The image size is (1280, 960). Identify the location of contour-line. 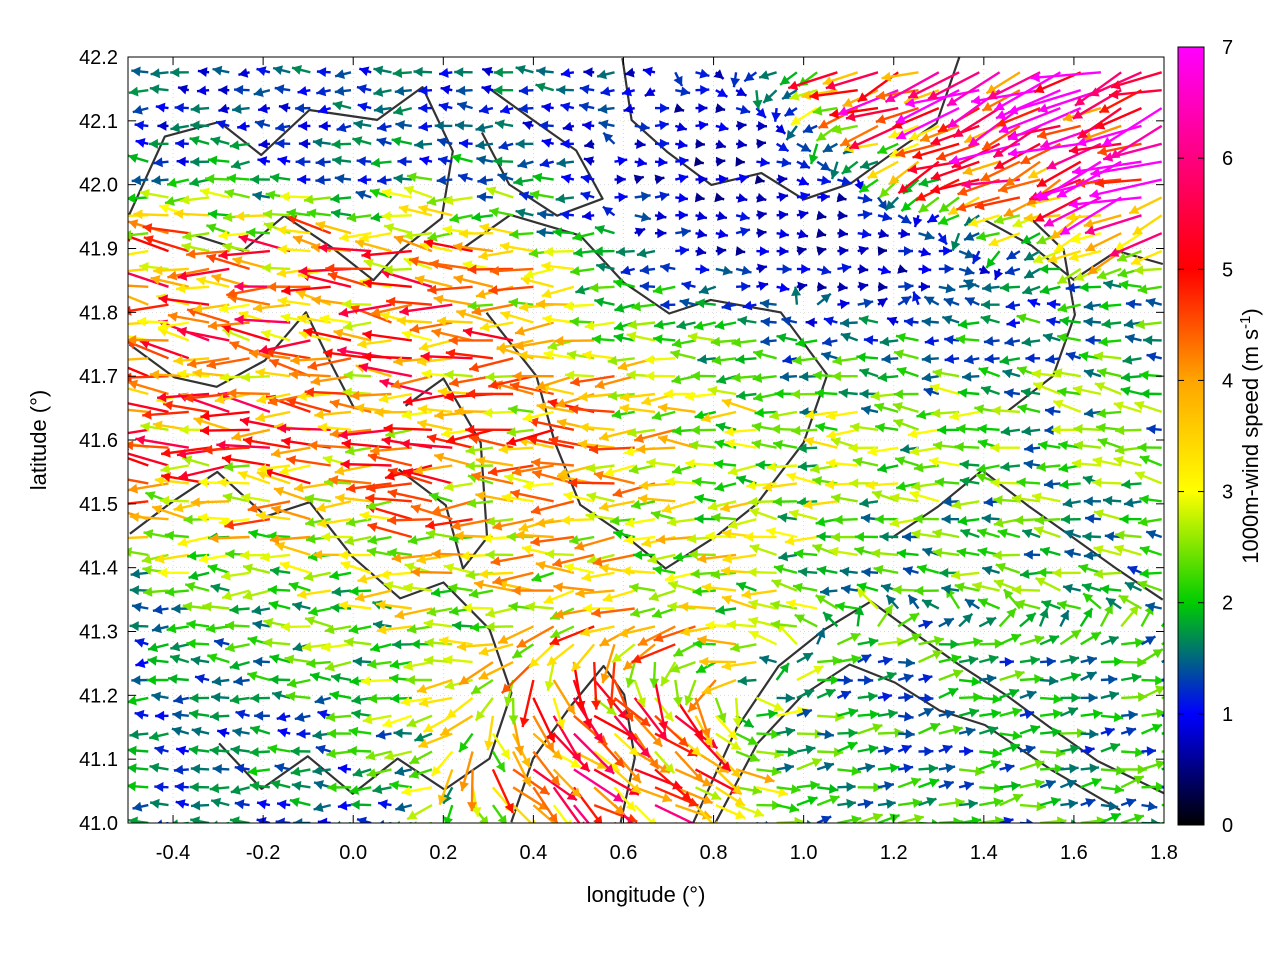
(291, 184).